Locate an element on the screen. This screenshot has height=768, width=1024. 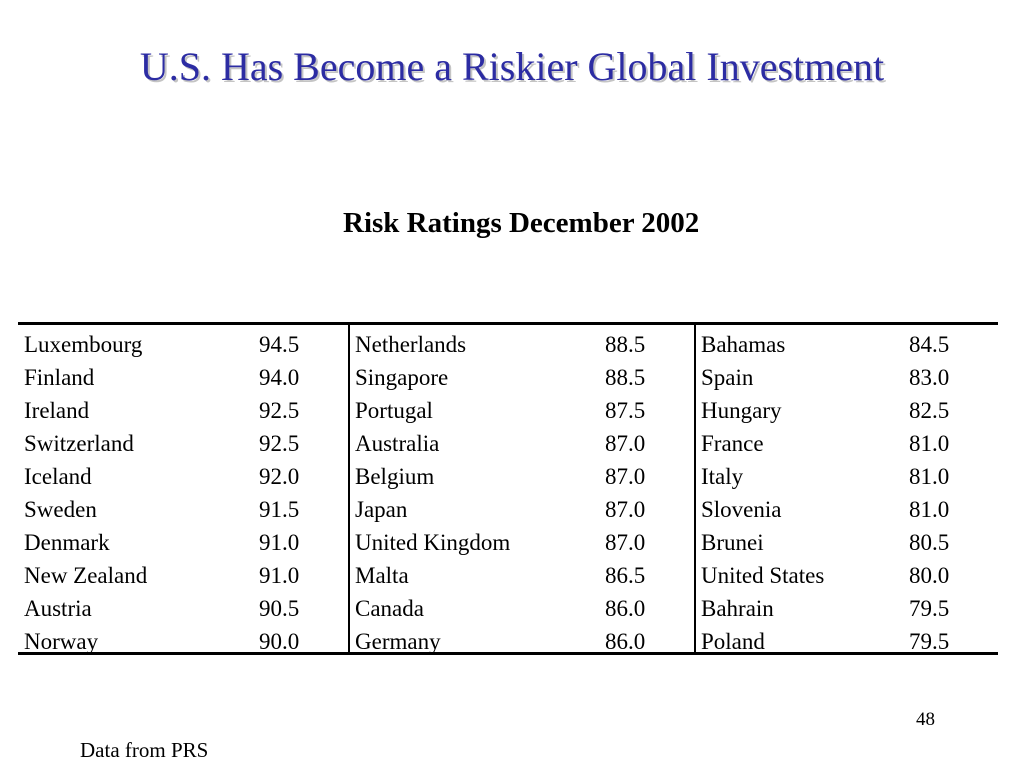
table-row: United Kingdom 87.0 is located at coordinates (522, 542).